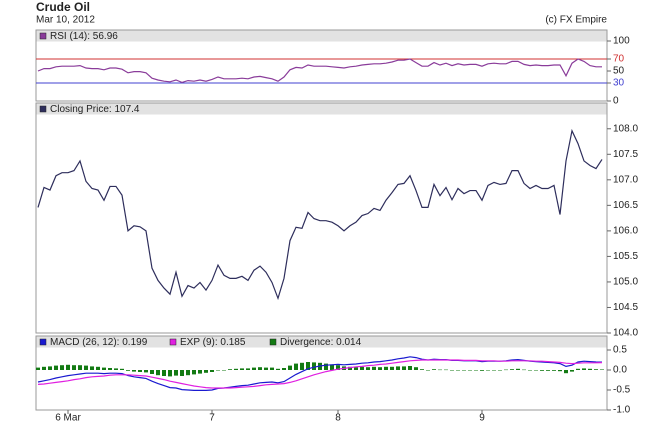 The height and width of the screenshot is (442, 645). Describe the element at coordinates (625, 256) in the screenshot. I see `y-tick-label: 105.5` at that location.